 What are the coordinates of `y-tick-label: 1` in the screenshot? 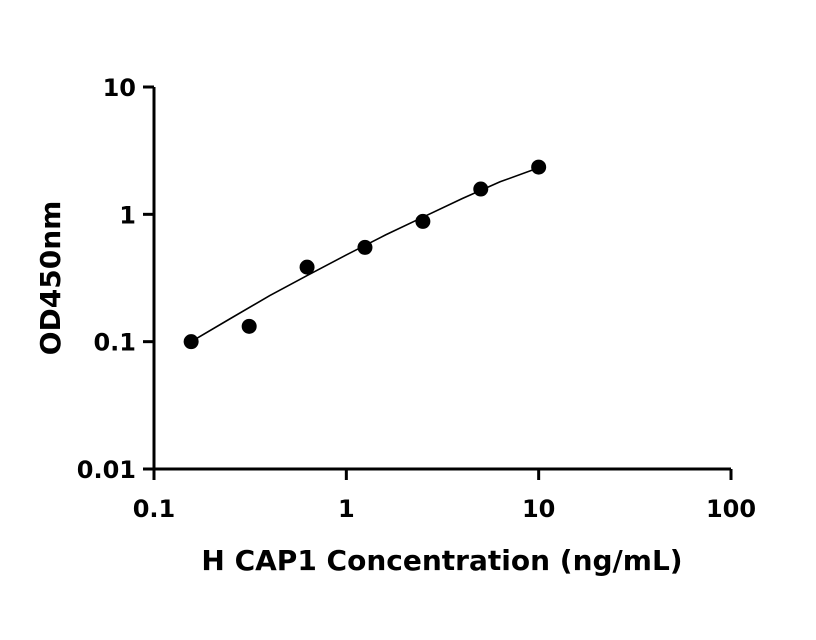 It's located at (127, 215).